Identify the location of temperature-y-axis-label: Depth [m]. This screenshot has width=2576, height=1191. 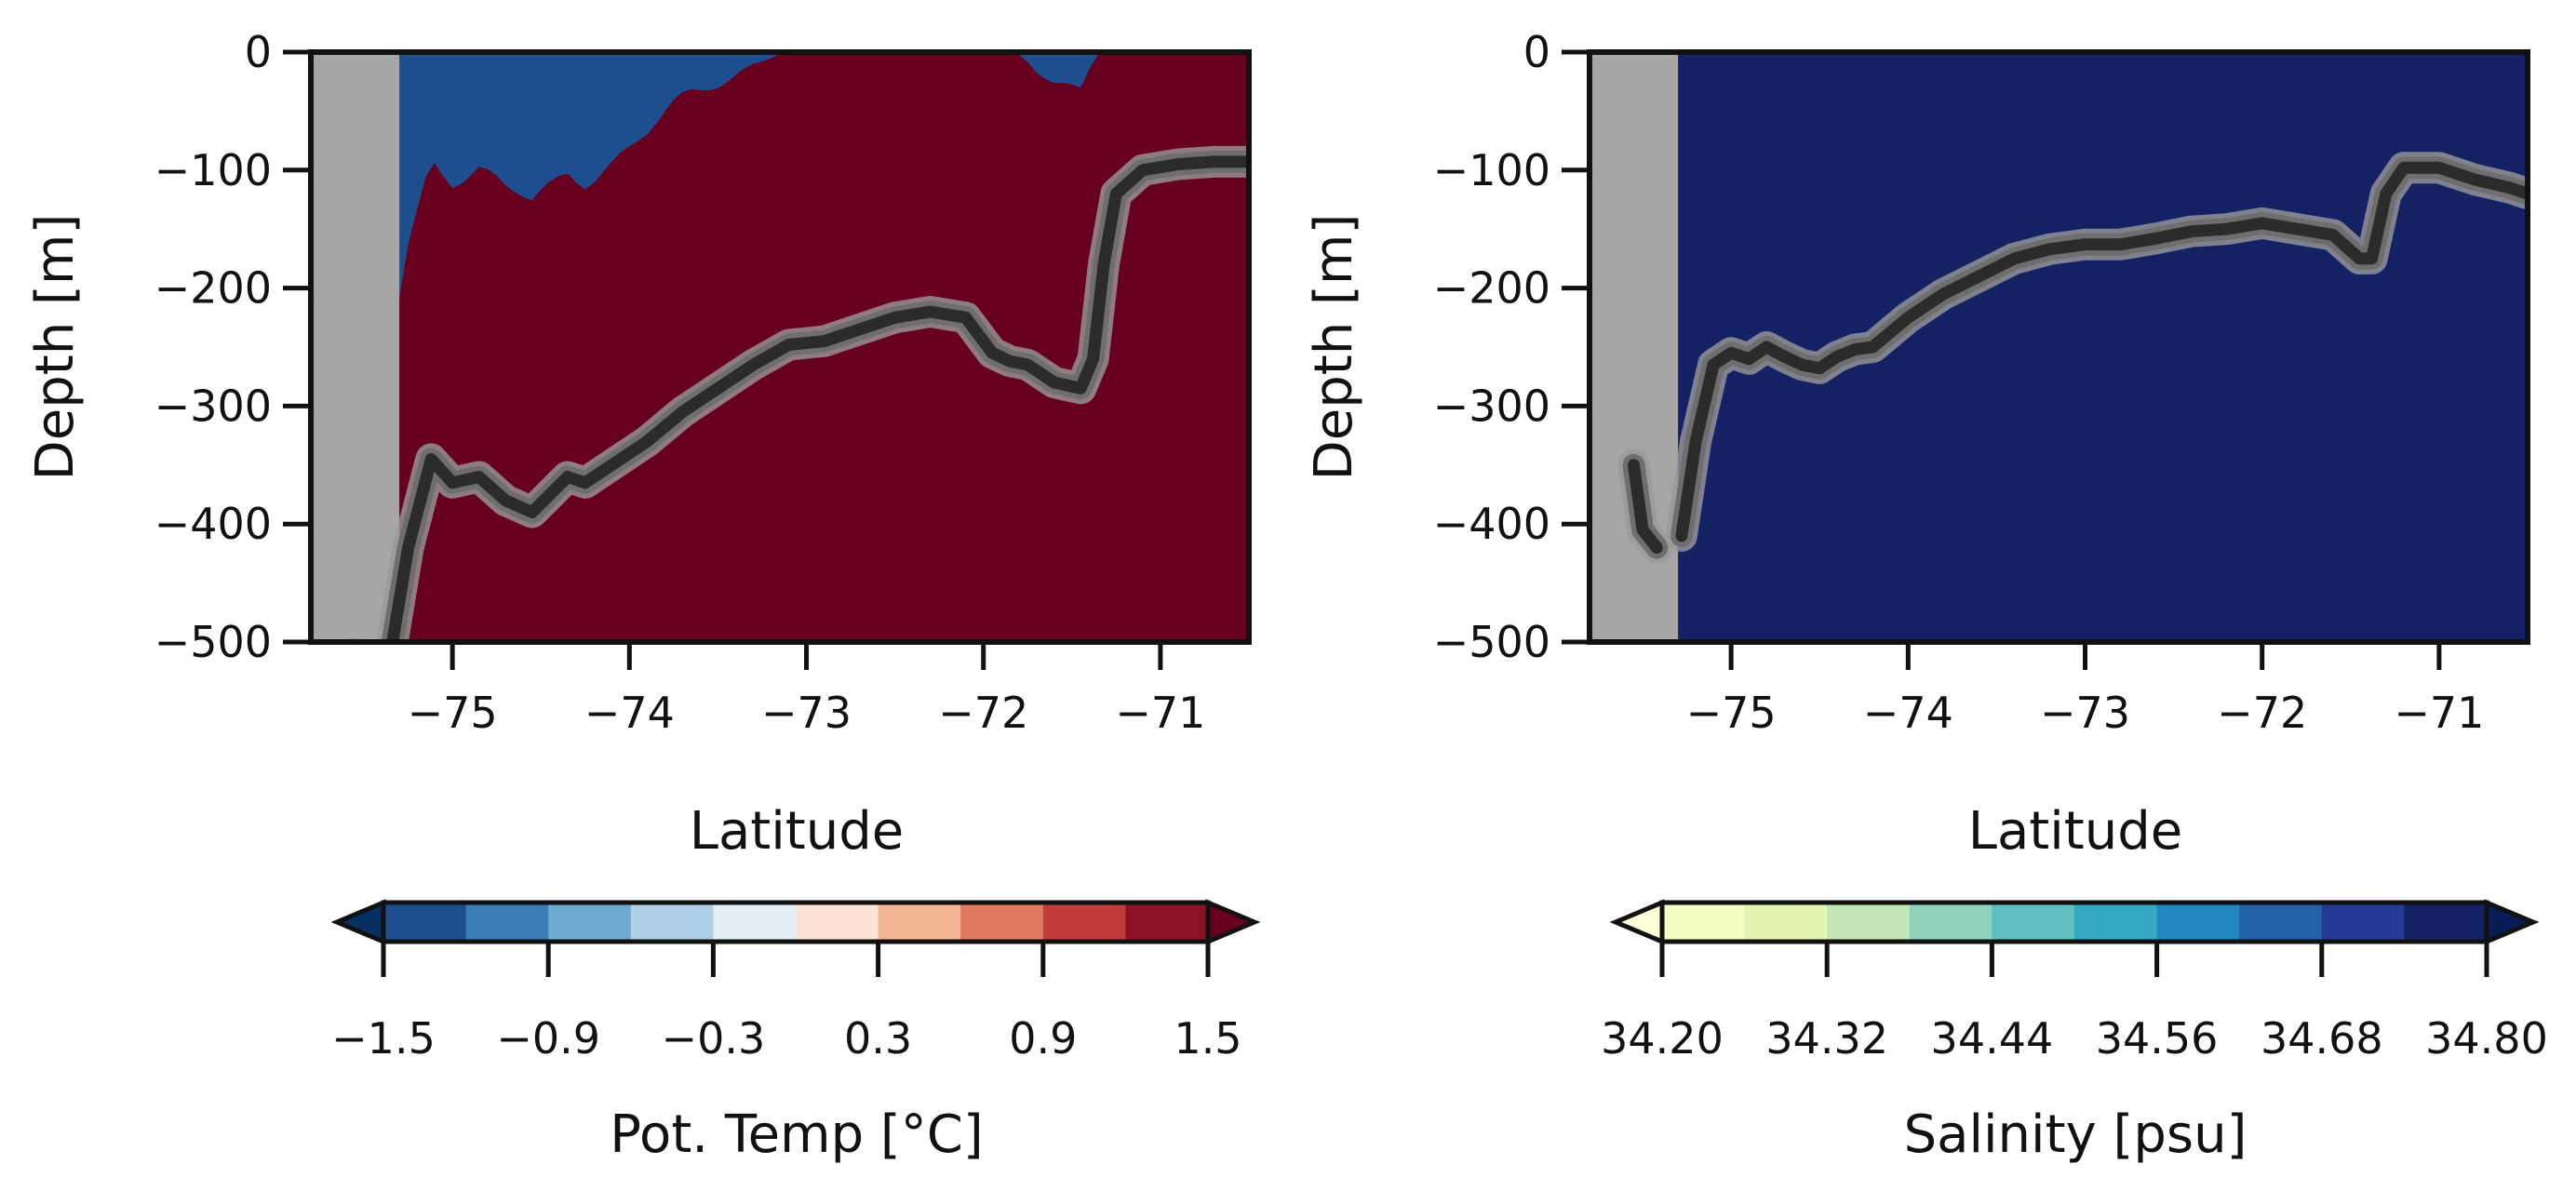
(55, 347).